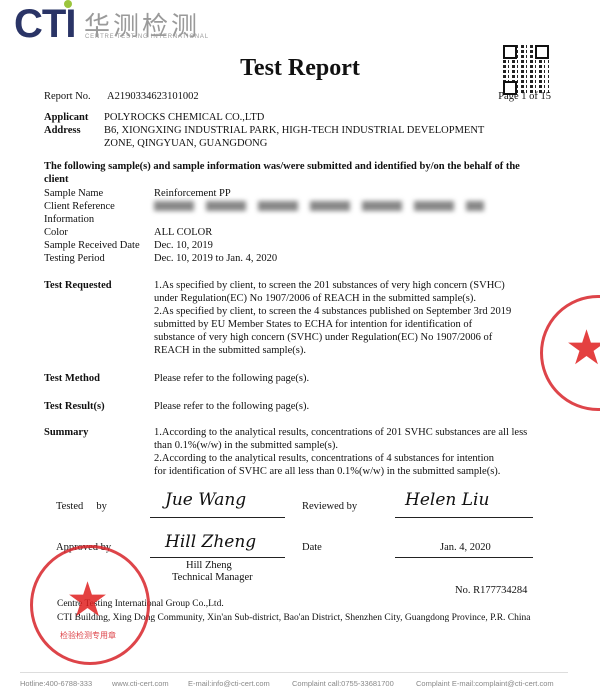  What do you see at coordinates (485, 683) in the screenshot?
I see `footer-complaint-email: Complaint E-mail:complaint@cti-cert.com` at bounding box center [485, 683].